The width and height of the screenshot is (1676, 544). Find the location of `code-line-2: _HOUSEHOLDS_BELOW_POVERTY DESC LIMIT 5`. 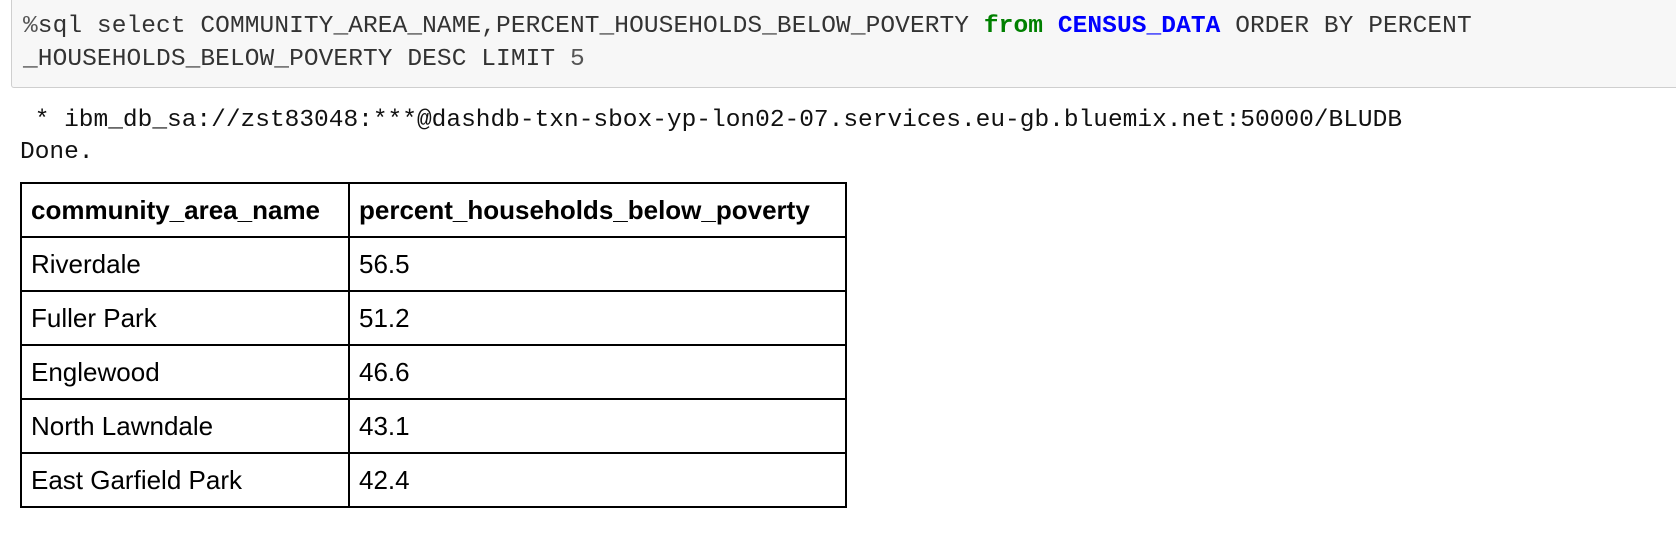

code-line-2: _HOUSEHOLDS_BELOW_POVERTY DESC LIMIT 5 is located at coordinates (304, 60).